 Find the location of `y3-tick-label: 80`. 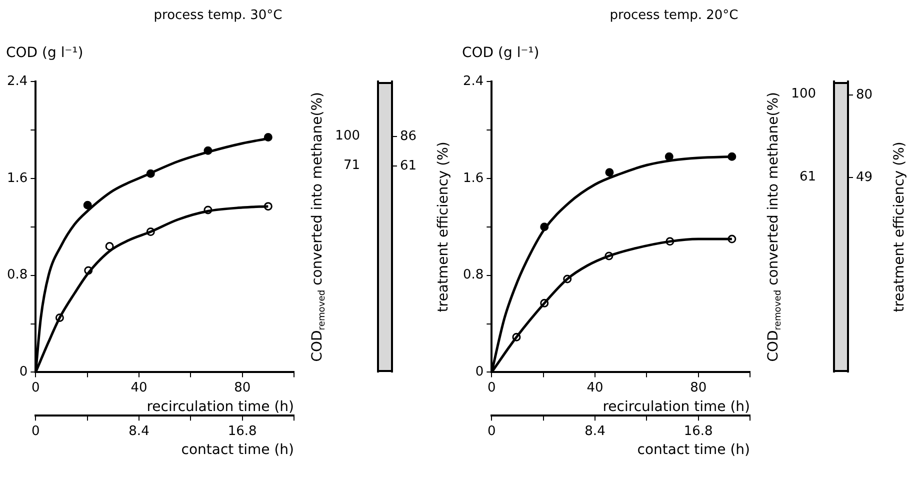

y3-tick-label: 80 is located at coordinates (864, 94).